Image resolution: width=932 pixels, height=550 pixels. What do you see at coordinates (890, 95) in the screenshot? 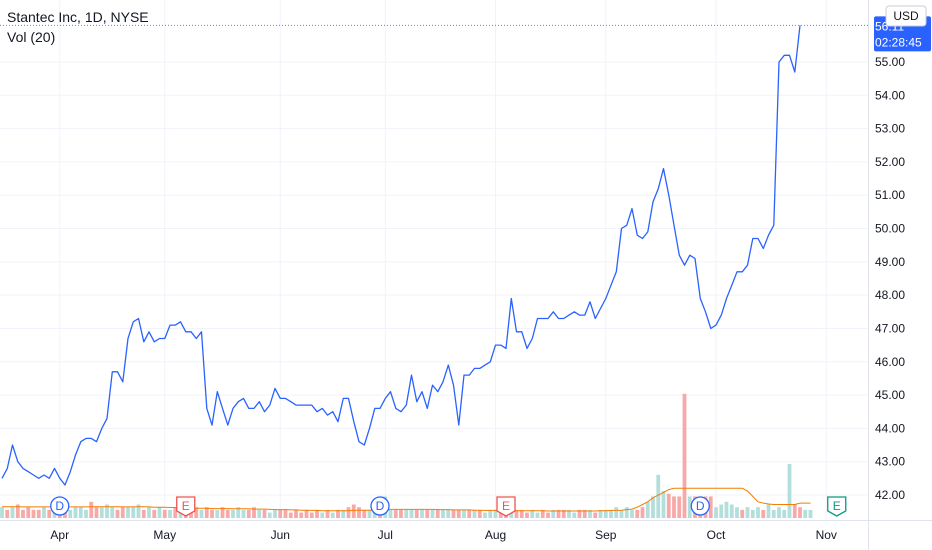
I see `y-axis-tick-label: 54.00` at bounding box center [890, 95].